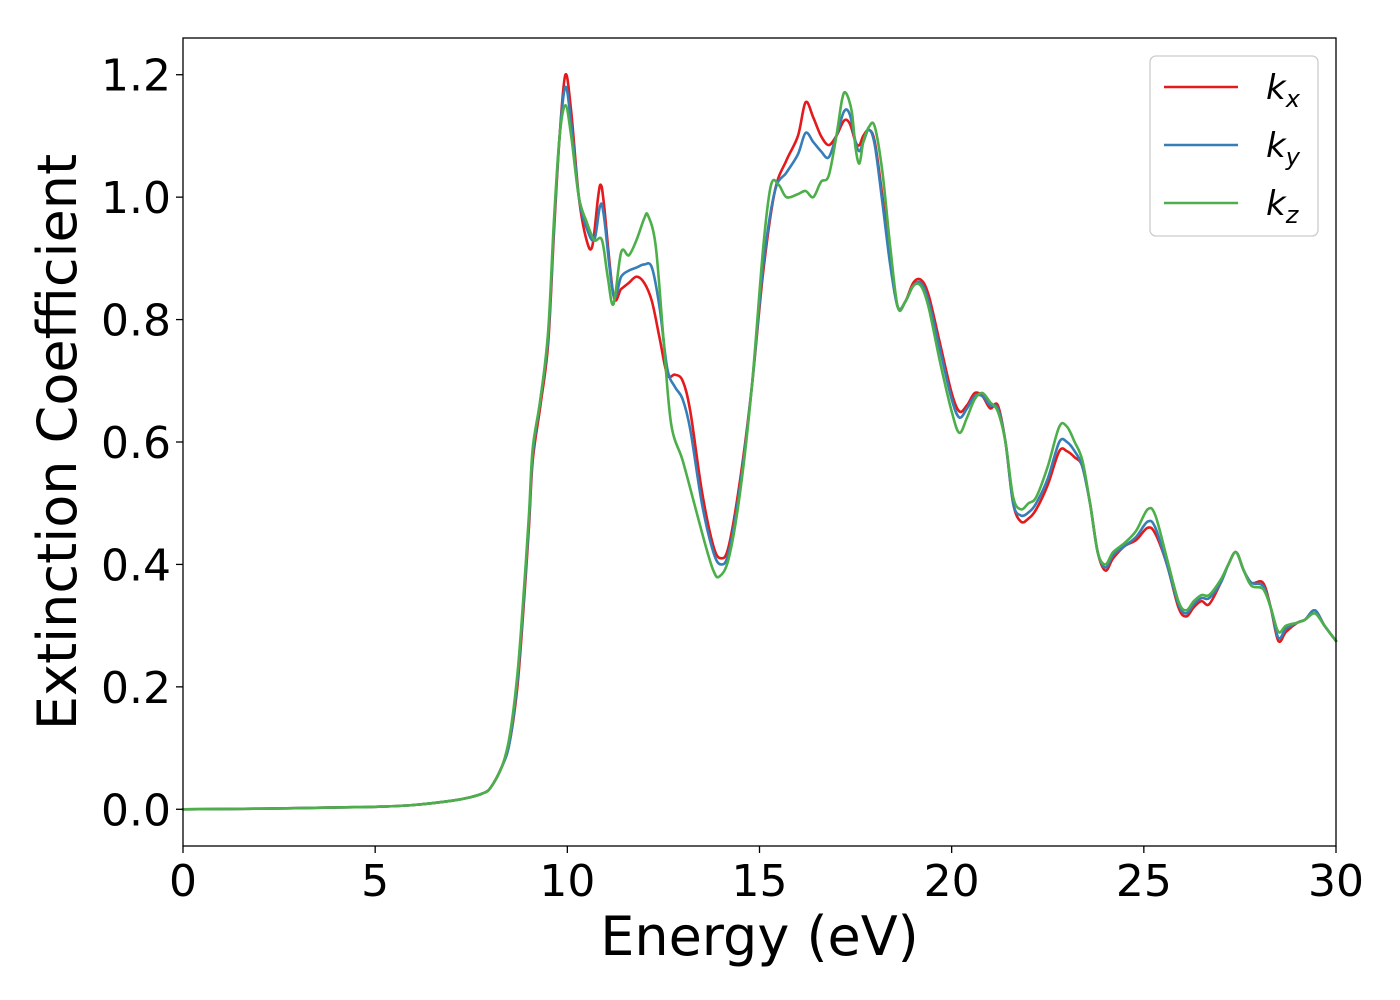 Image resolution: width=1400 pixels, height=1000 pixels. What do you see at coordinates (136, 76) in the screenshot?
I see `y-tick-label: 1.2` at bounding box center [136, 76].